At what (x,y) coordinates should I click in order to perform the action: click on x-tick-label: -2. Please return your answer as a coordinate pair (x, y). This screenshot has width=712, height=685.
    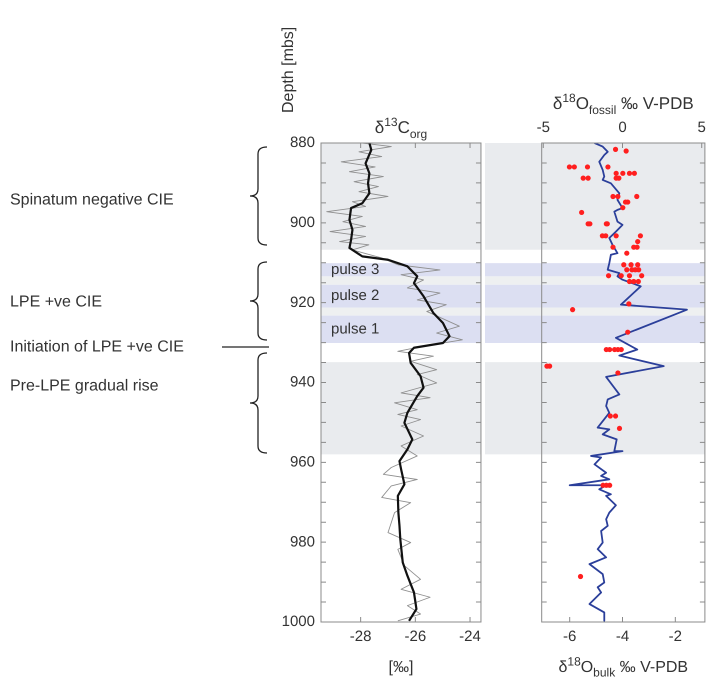
    Looking at the image, I should click on (675, 637).